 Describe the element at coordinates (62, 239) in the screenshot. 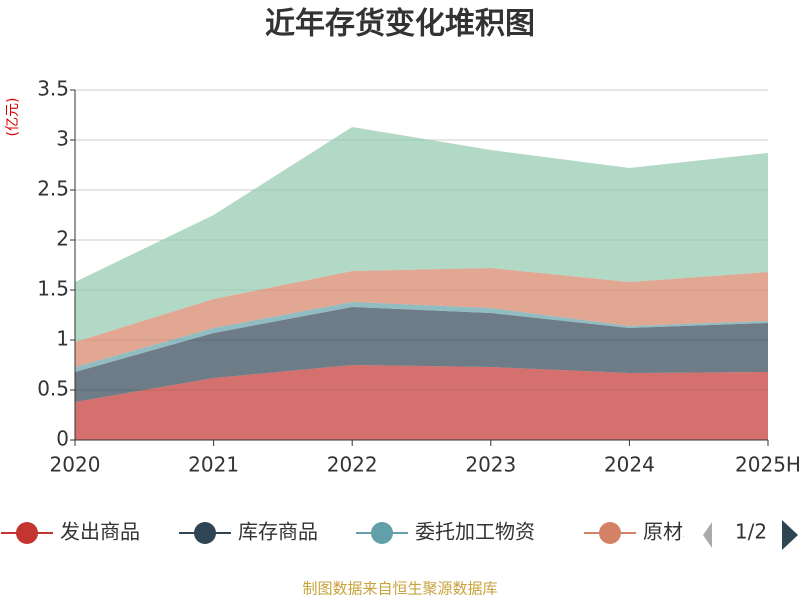

I see `y-tick-label: 2` at that location.